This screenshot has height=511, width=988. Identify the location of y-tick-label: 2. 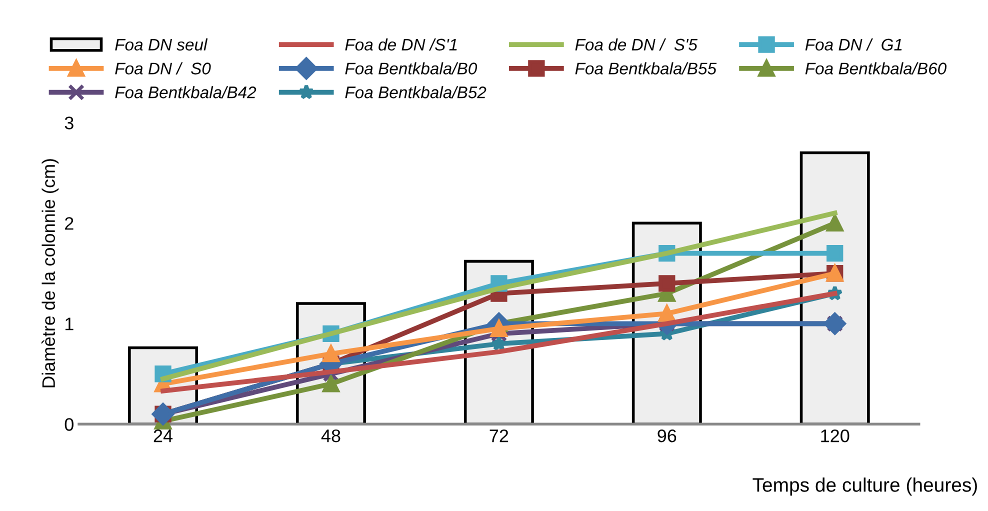
(69, 223).